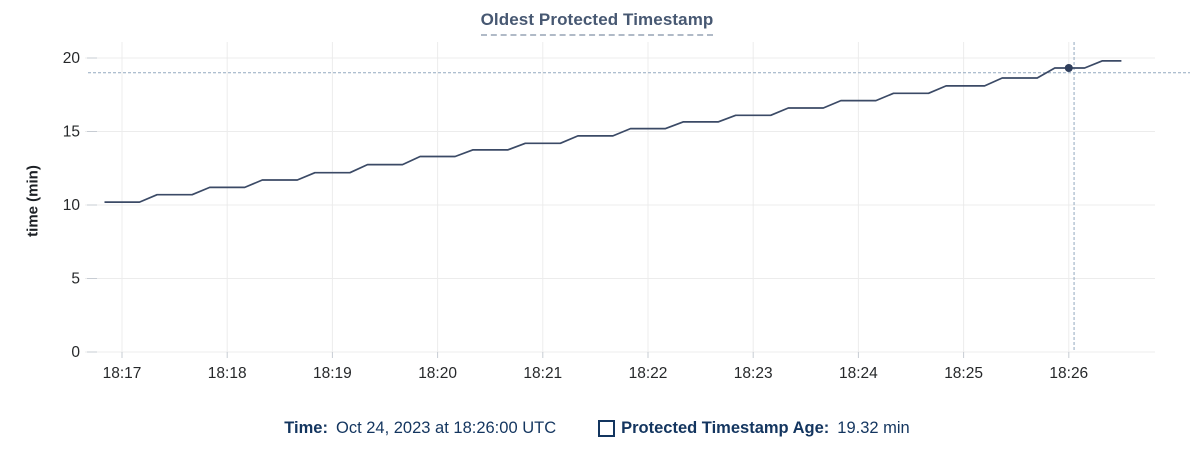  Describe the element at coordinates (72, 58) in the screenshot. I see `y-tick-label: 20` at that location.